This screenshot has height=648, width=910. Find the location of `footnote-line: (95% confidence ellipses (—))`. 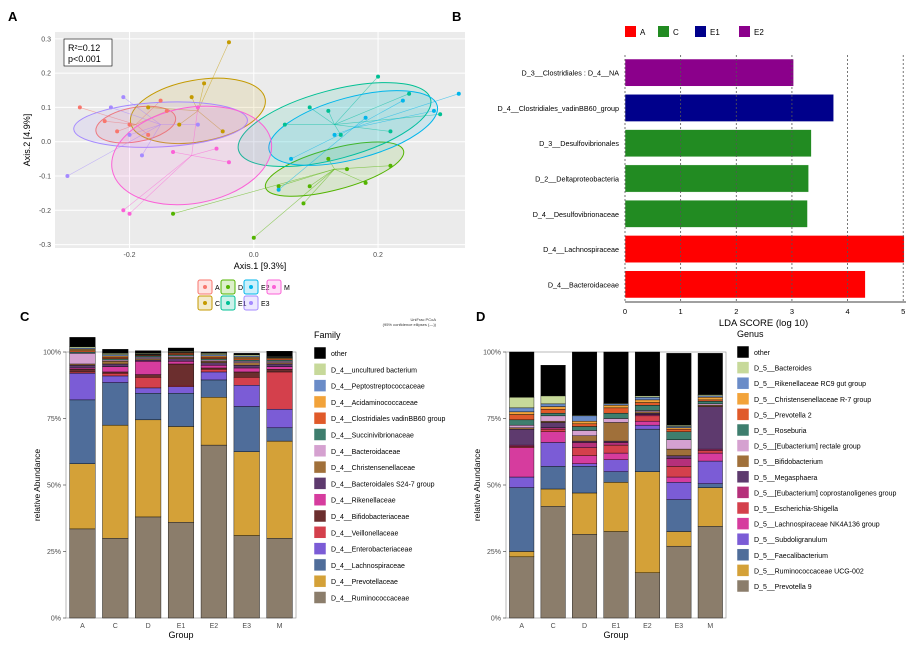

footnote-line: (95% confidence ellipses (—)) is located at coordinates (410, 324).